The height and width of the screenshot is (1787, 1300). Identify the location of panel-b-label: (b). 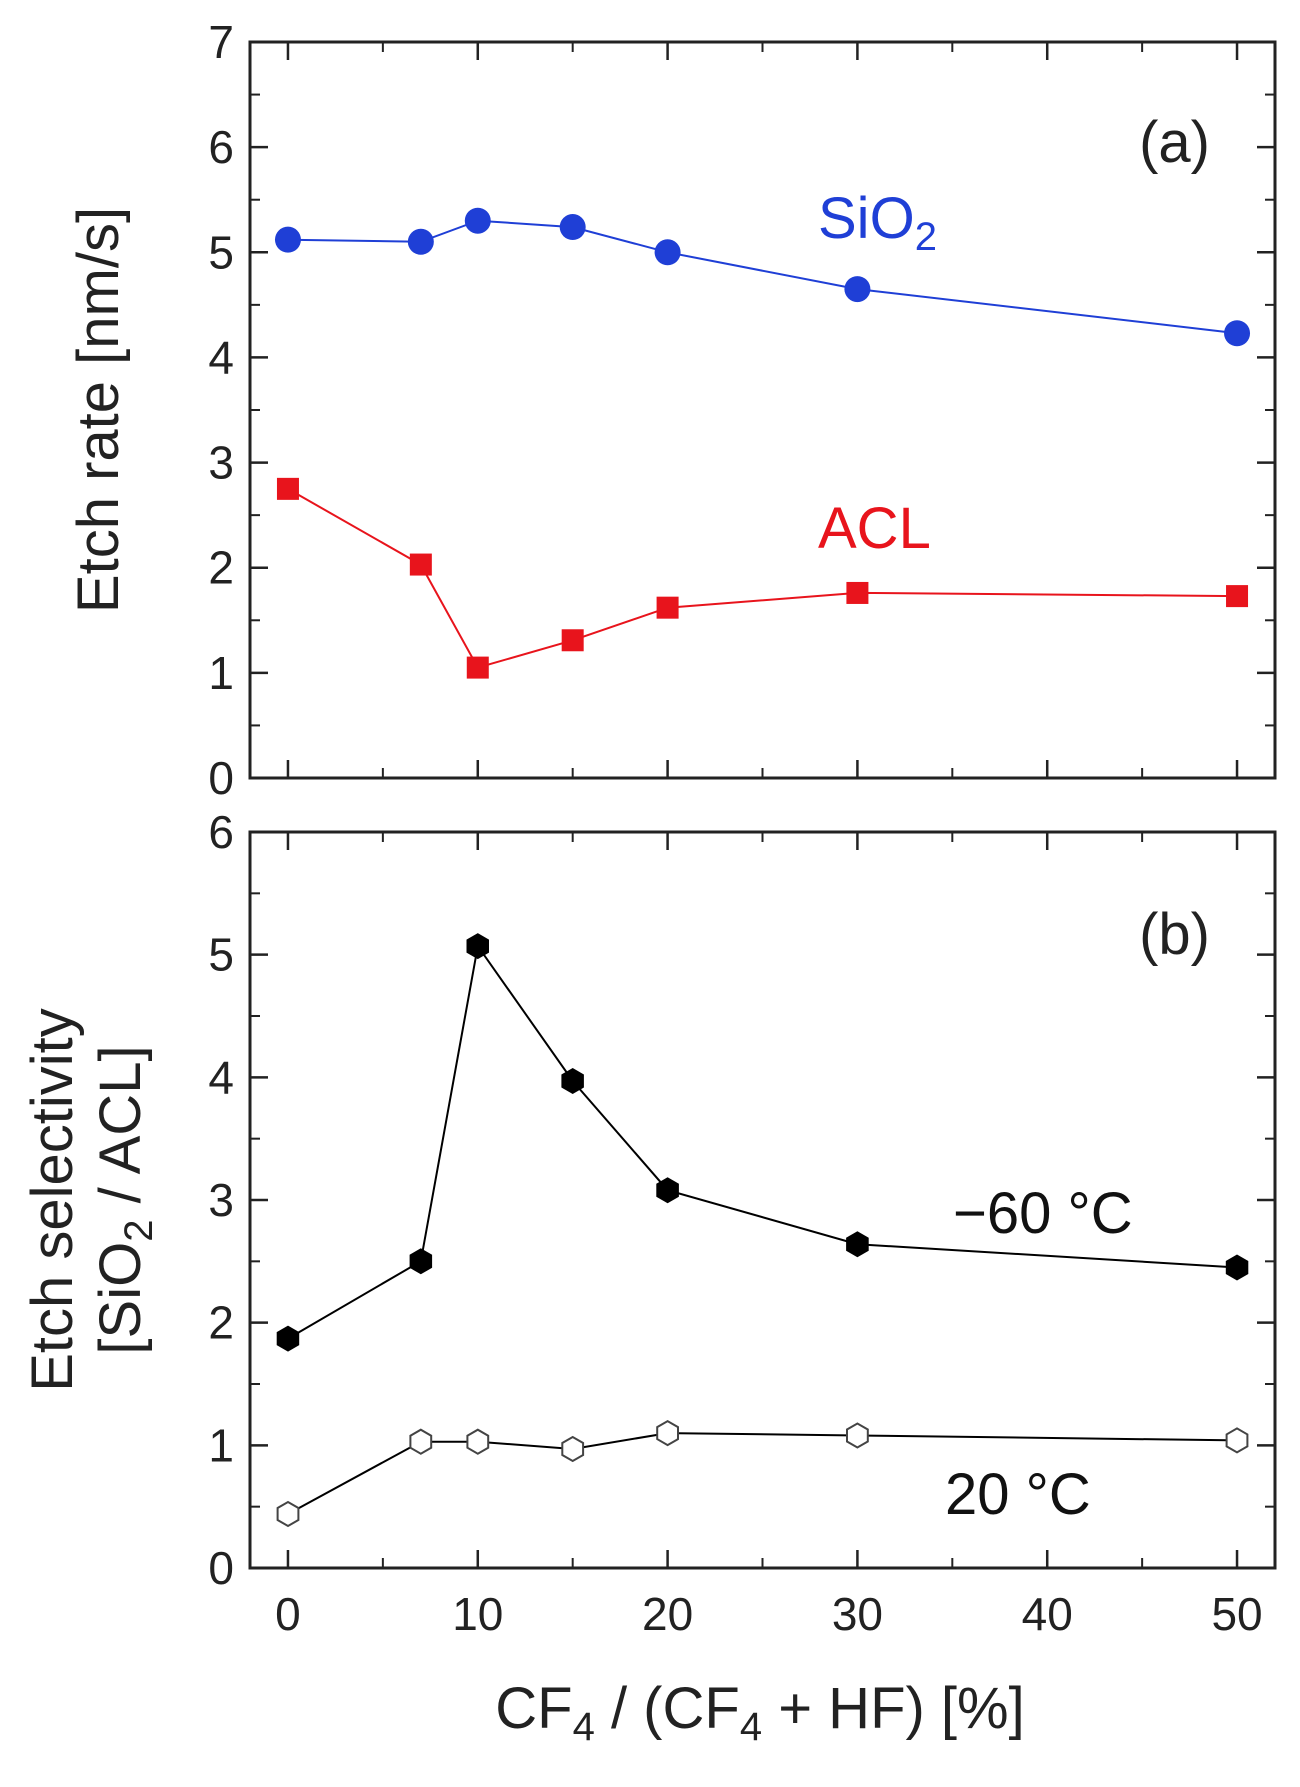
(1174, 934).